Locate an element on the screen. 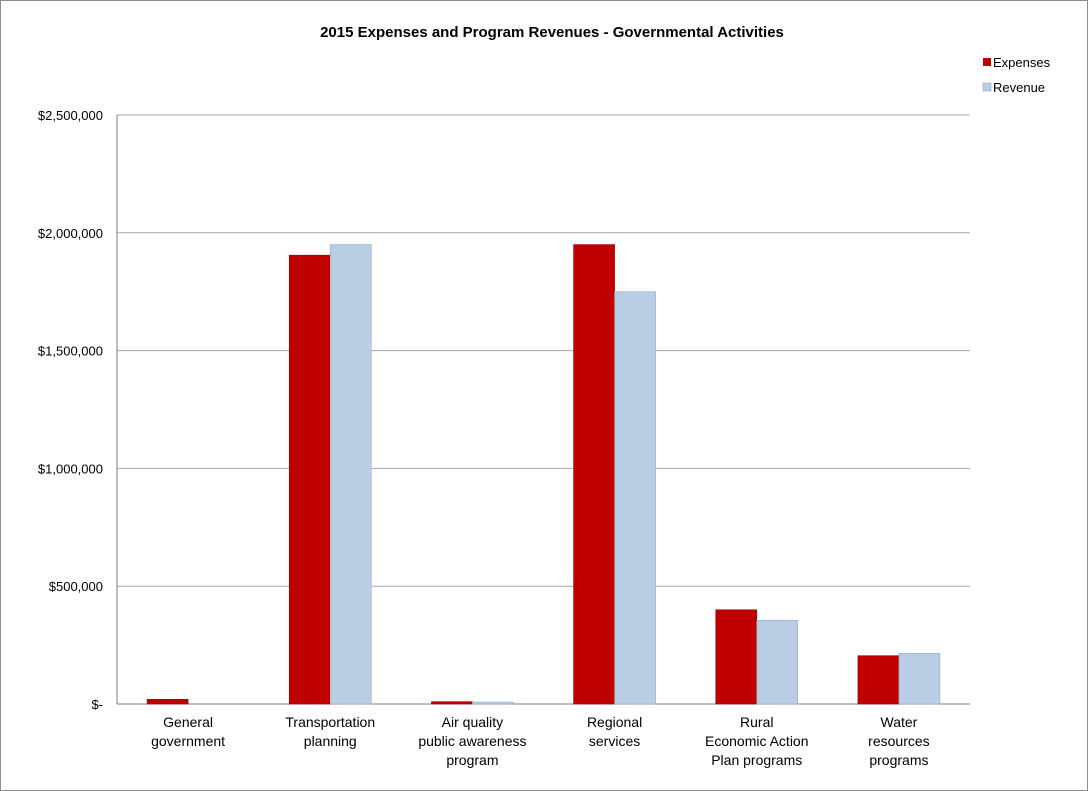 This screenshot has width=1088, height=791. y-tick-label: $2,500,000 is located at coordinates (70, 115).